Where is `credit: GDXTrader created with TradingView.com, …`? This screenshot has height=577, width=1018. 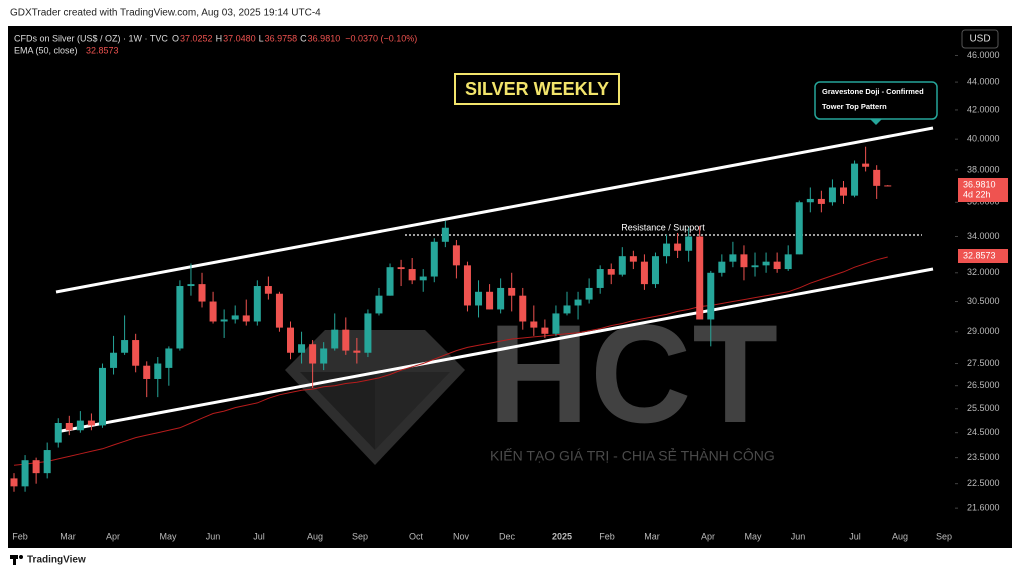
credit: GDXTrader created with TradingView.com, … is located at coordinates (165, 13).